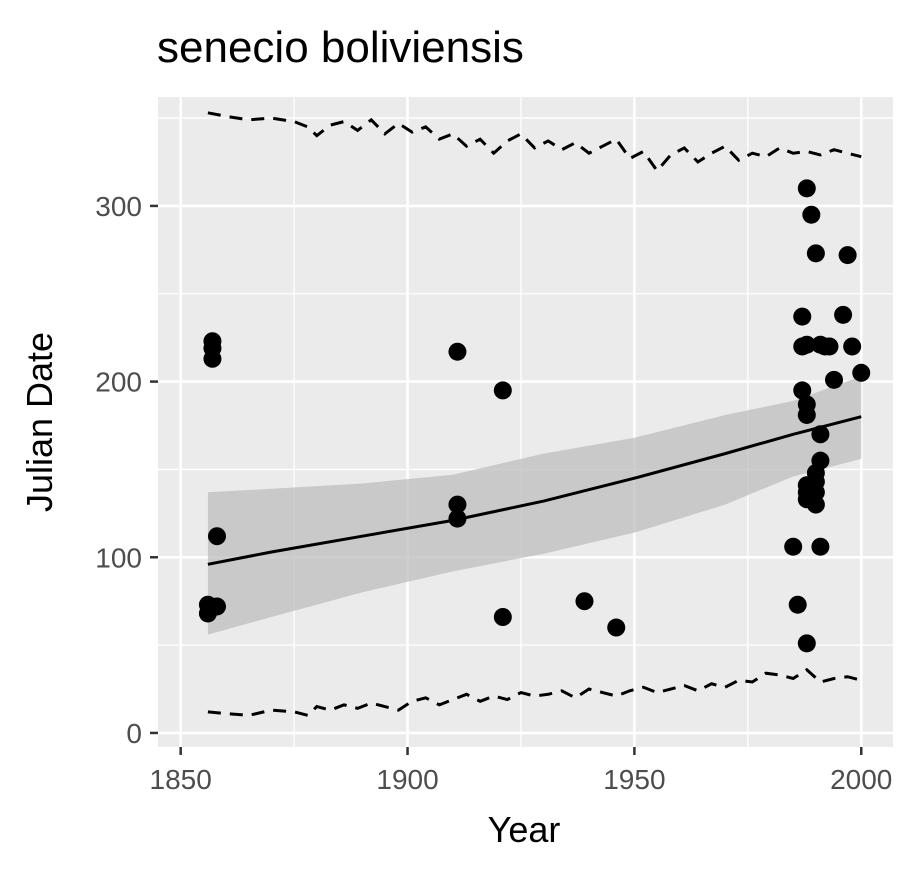 The width and height of the screenshot is (915, 877). What do you see at coordinates (181, 779) in the screenshot?
I see `x-tick-label: 1850` at bounding box center [181, 779].